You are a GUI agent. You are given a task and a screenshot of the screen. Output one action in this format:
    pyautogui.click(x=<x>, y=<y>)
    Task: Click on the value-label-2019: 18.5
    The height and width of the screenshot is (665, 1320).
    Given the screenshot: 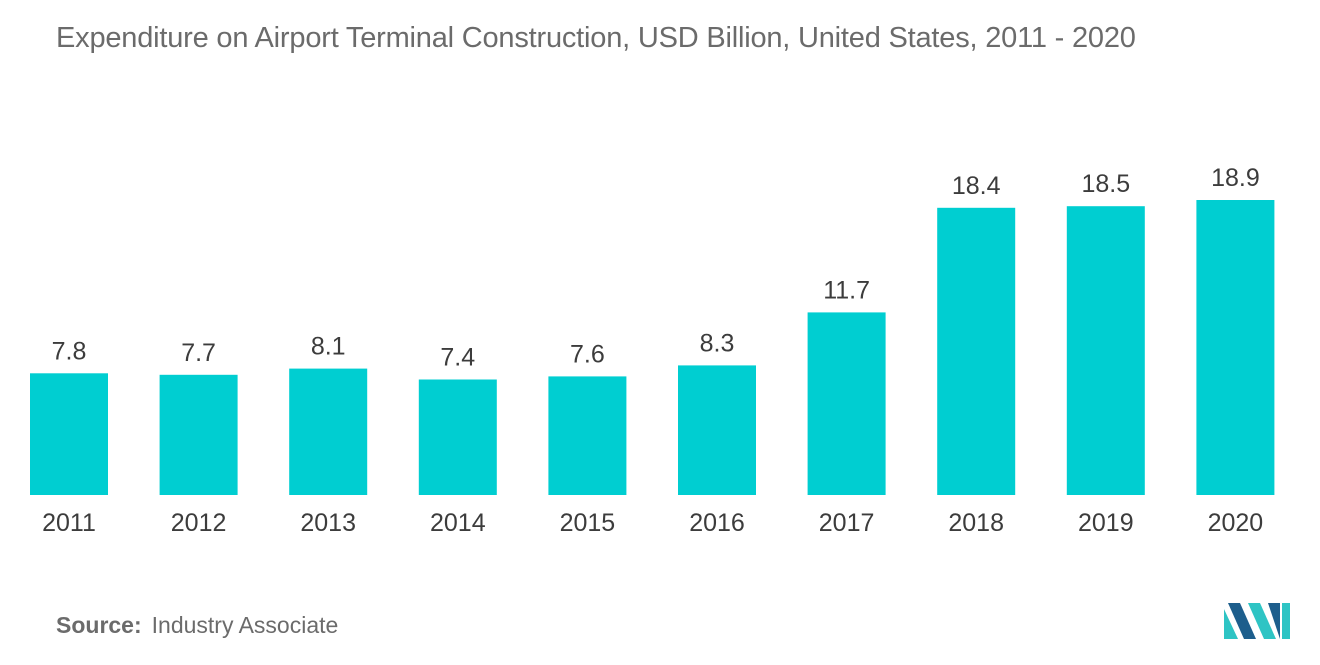 What is the action you would take?
    pyautogui.click(x=1105, y=184)
    